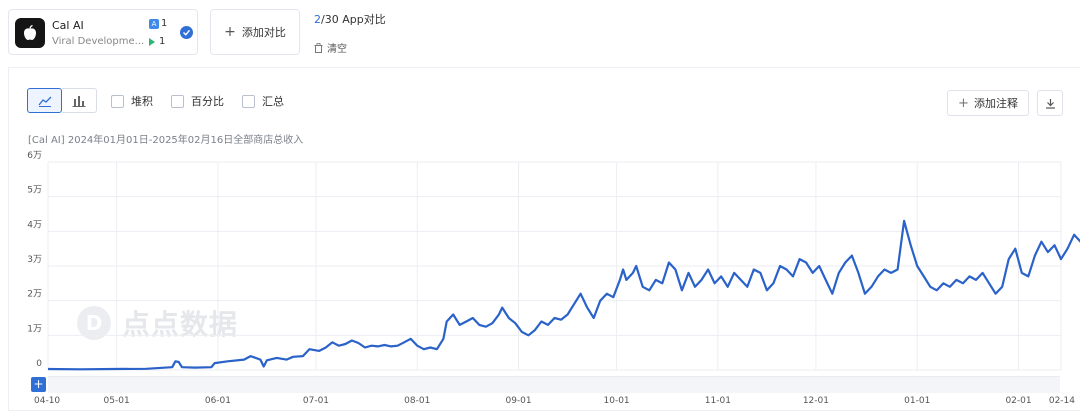 The image size is (1080, 411). What do you see at coordinates (197, 101) in the screenshot?
I see `percent-option: 百分比` at bounding box center [197, 101].